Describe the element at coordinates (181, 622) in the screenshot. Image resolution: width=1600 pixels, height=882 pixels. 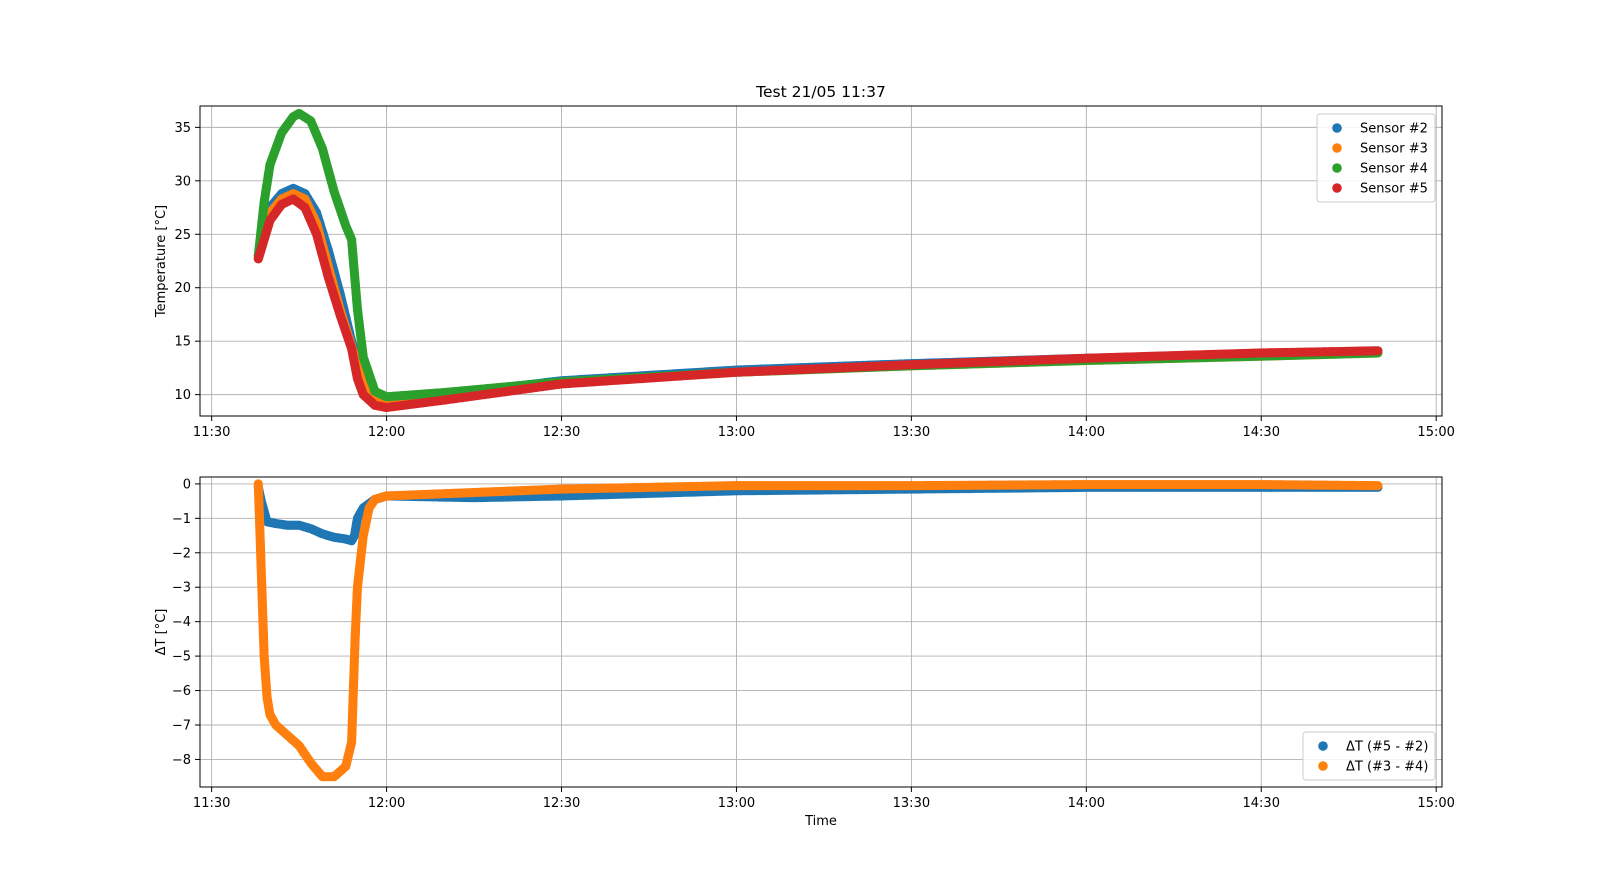
I see `y-tick-label: −4` at that location.